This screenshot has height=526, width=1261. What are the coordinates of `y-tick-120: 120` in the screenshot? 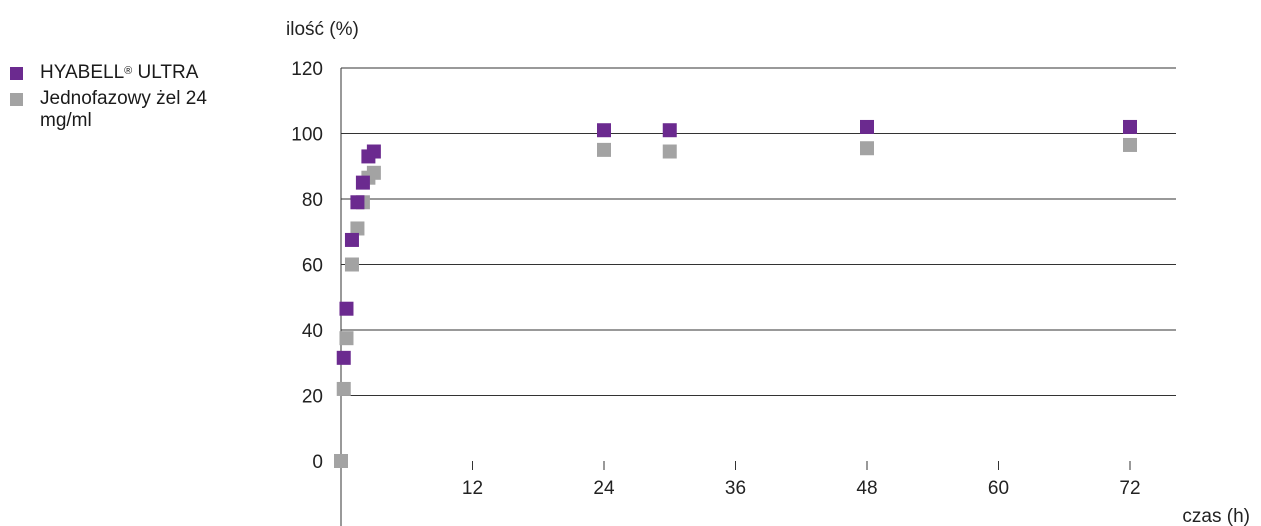 It's located at (307, 69).